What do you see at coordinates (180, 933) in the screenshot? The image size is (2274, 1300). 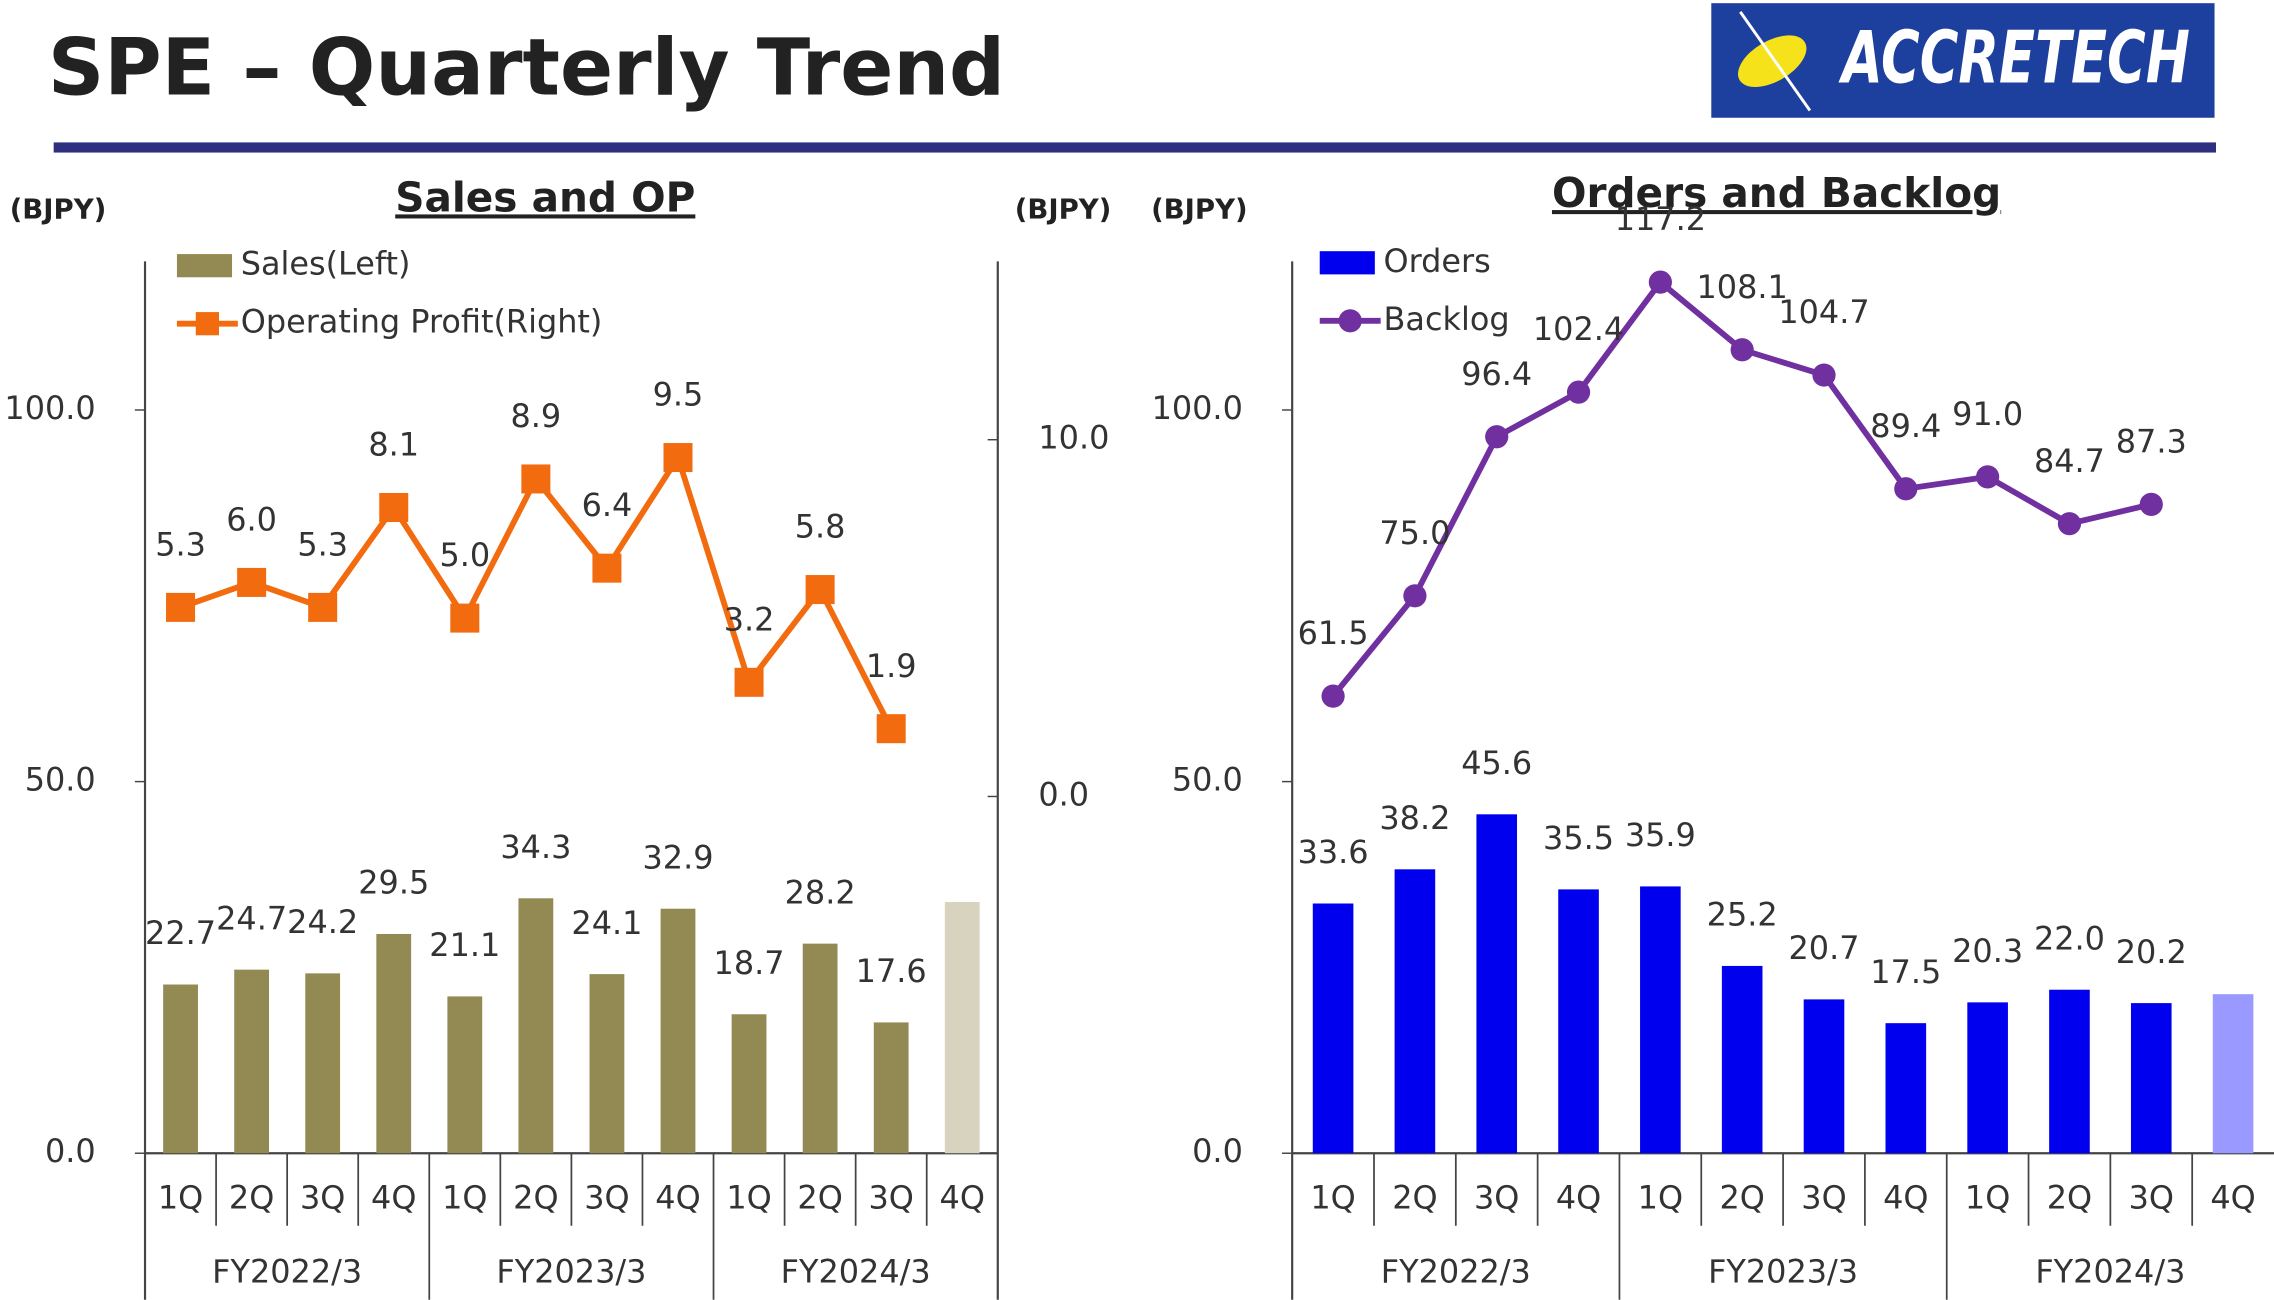 I see `data-label: 22.7` at bounding box center [180, 933].